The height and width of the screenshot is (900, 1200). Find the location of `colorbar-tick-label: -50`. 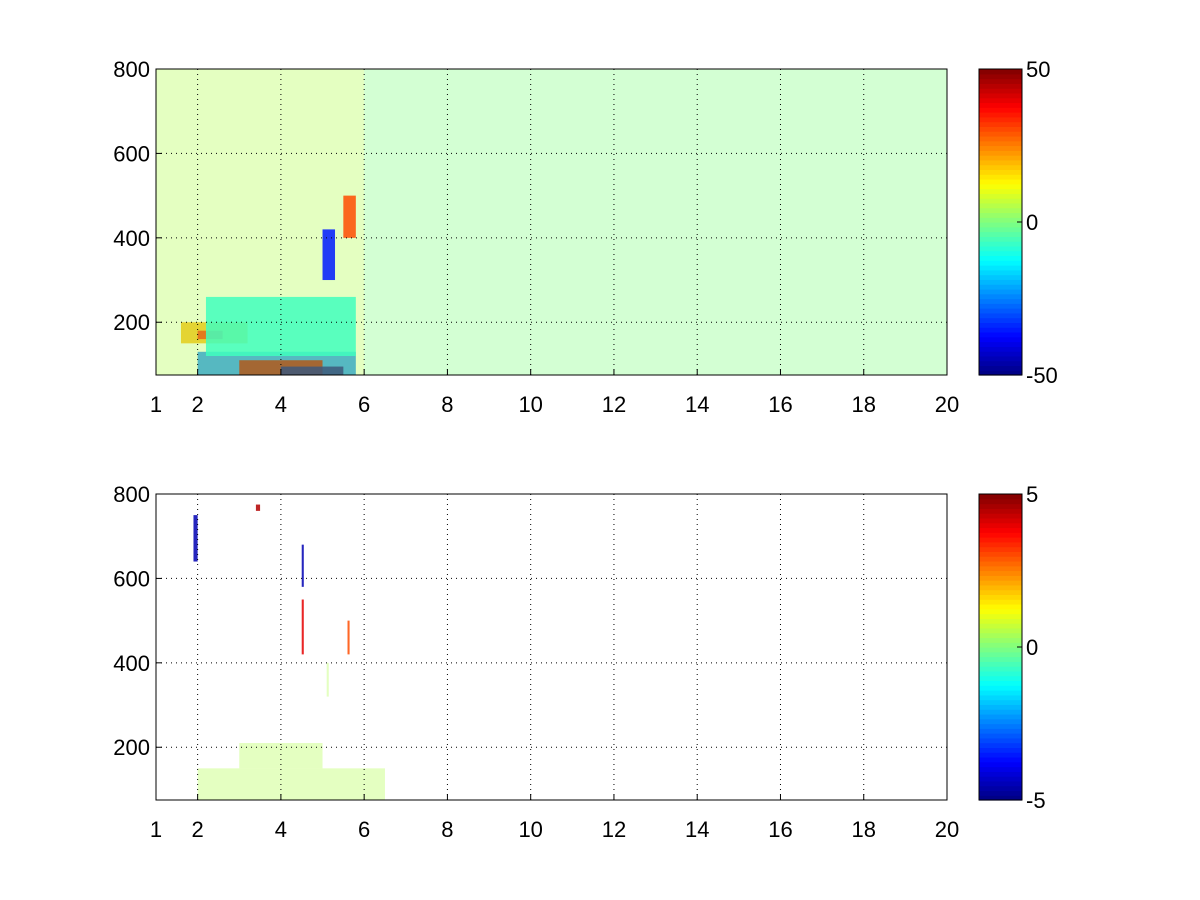

colorbar-tick-label: -50 is located at coordinates (1042, 375).